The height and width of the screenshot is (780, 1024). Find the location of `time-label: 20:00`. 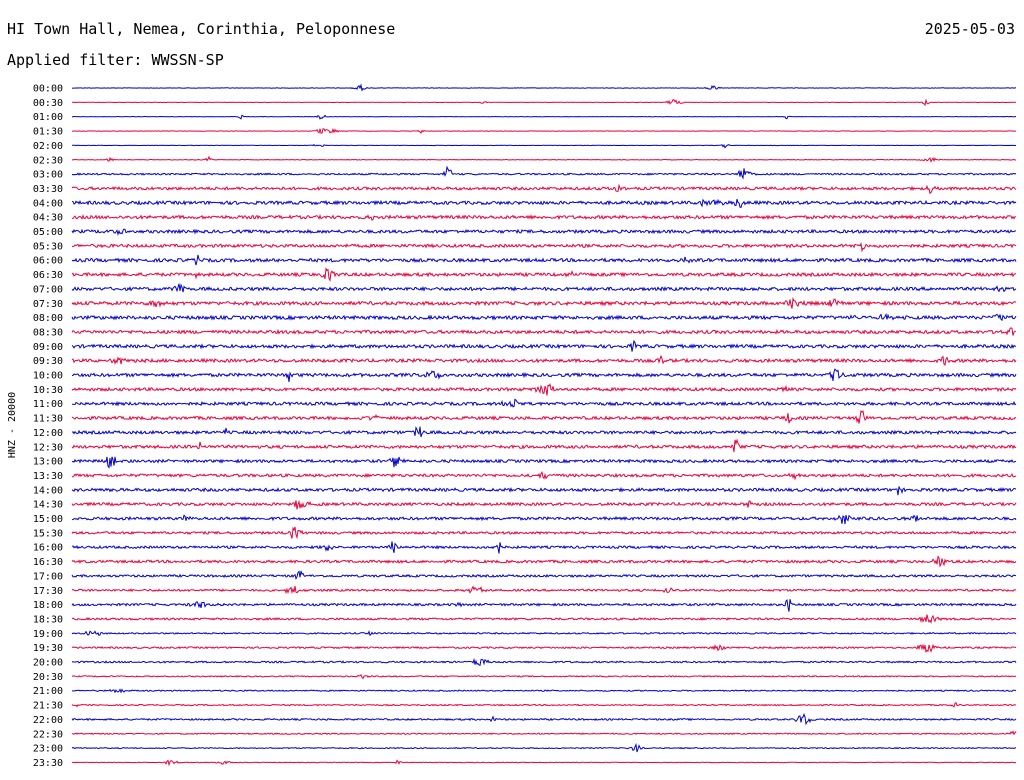

time-label: 20:00 is located at coordinates (48, 663).